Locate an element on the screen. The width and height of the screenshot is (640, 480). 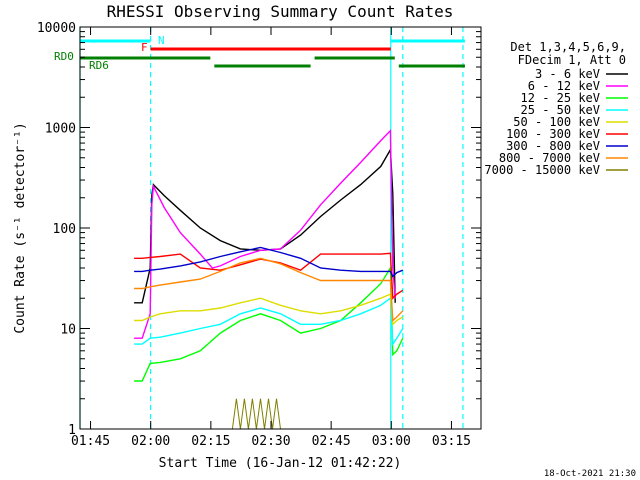
legend-label-2: 12 - 25 keV is located at coordinates (560, 98).